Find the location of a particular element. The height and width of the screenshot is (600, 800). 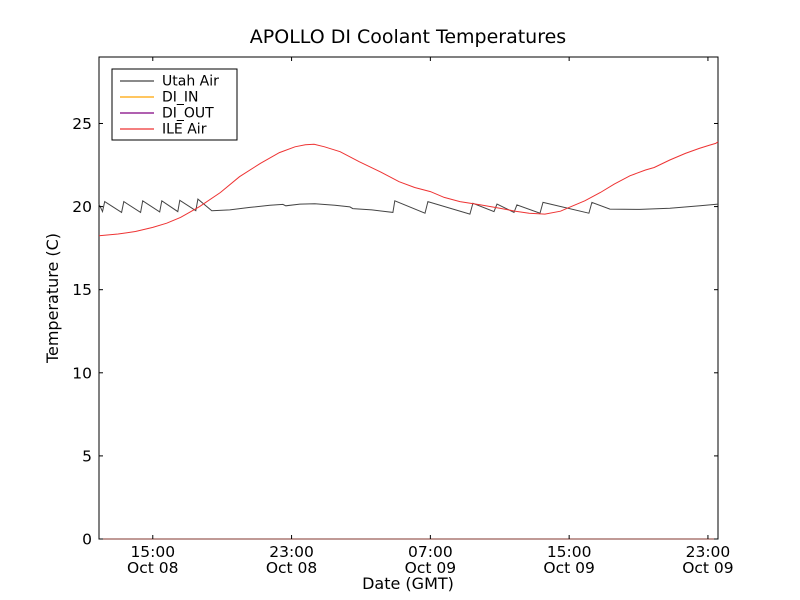

y-axis-label: Temperature (C) is located at coordinates (52, 298).